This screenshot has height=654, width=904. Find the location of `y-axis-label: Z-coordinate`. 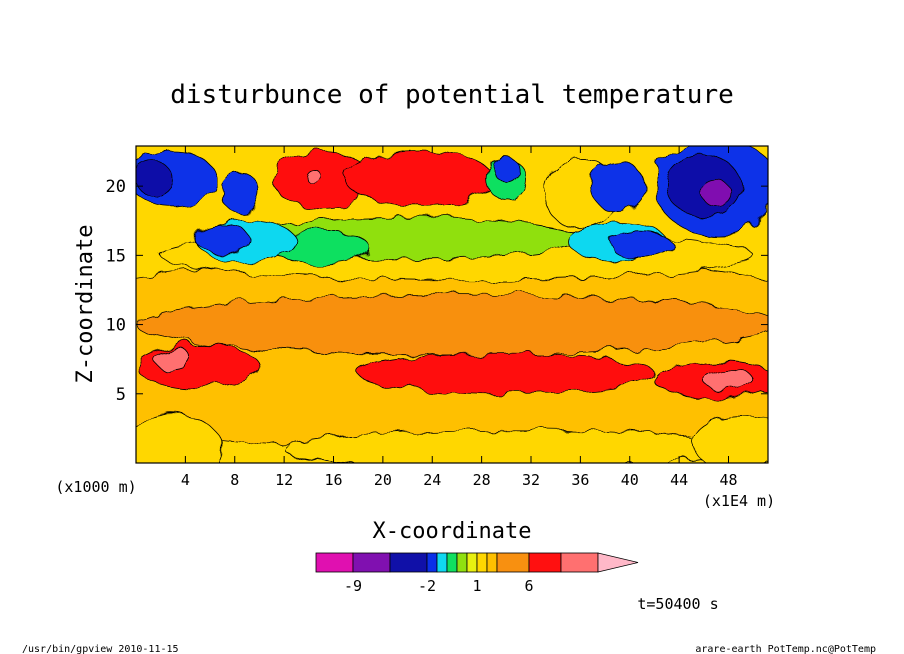

y-axis-label: Z-coordinate is located at coordinates (85, 304).